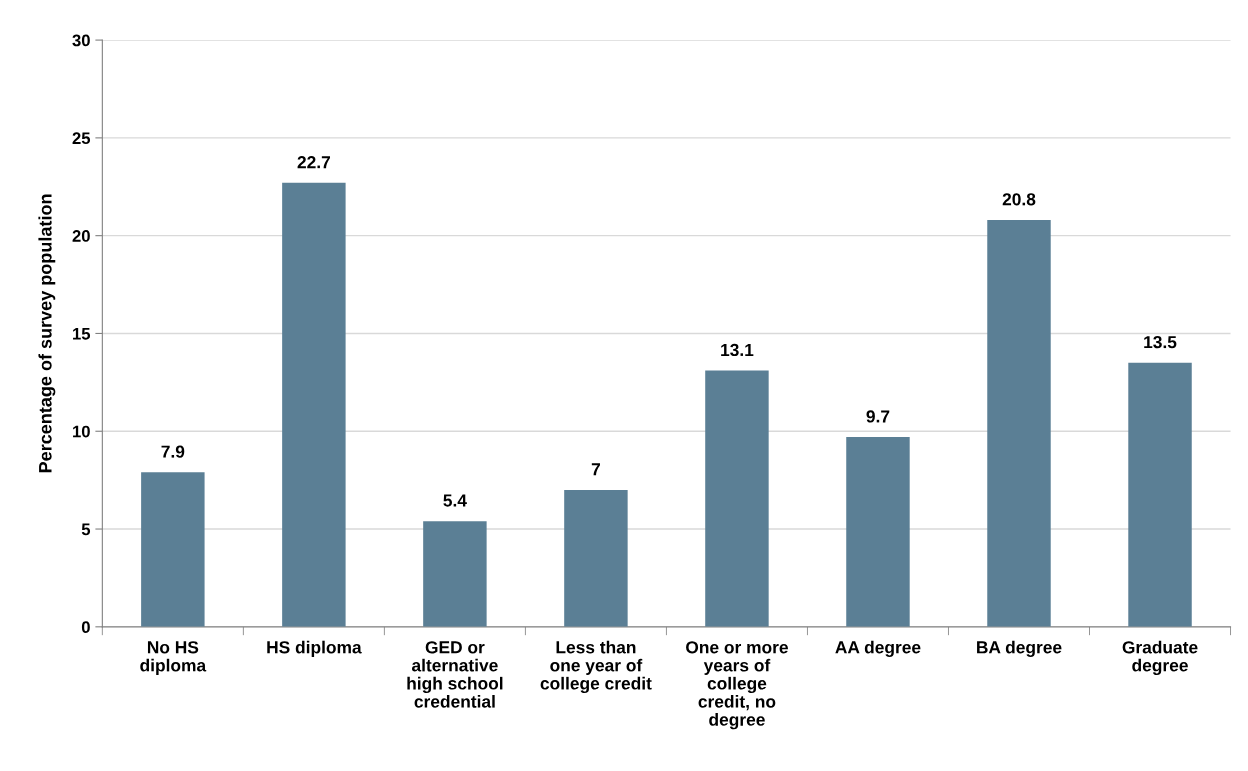 This screenshot has width=1248, height=771. I want to click on data-label: 7.9, so click(173, 451).